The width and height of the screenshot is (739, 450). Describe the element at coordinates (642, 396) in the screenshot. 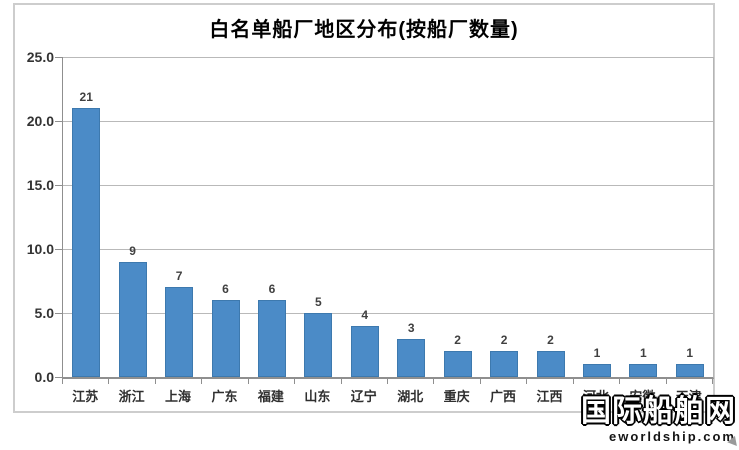

I see `x-axis-category-label: 安徽` at that location.